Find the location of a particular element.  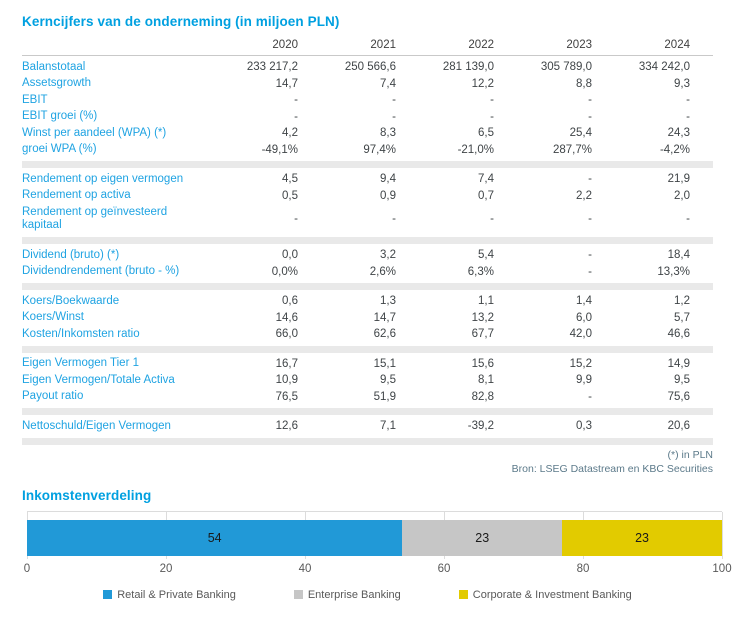

value-cell: 66,0 is located at coordinates (286, 334).